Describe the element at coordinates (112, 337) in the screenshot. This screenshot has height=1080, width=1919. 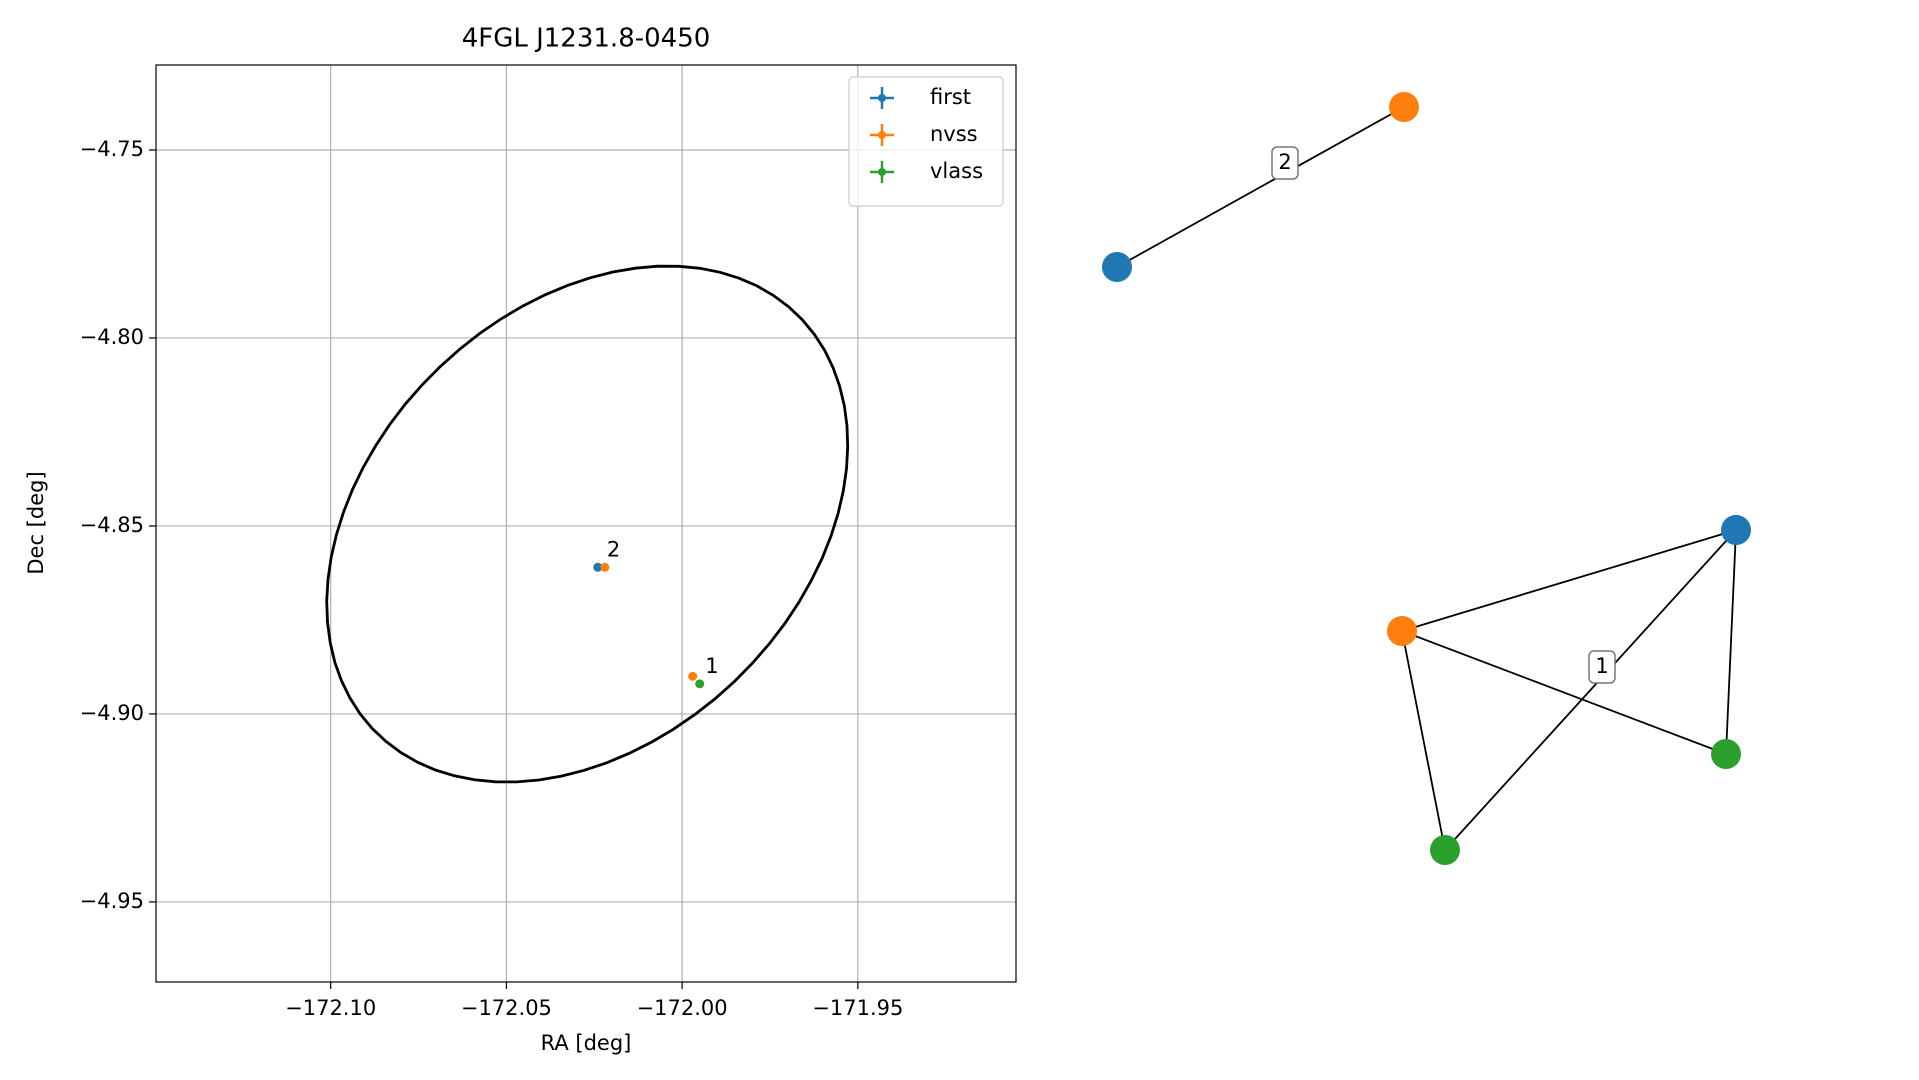
I see `y-tick-label: −4.80` at that location.